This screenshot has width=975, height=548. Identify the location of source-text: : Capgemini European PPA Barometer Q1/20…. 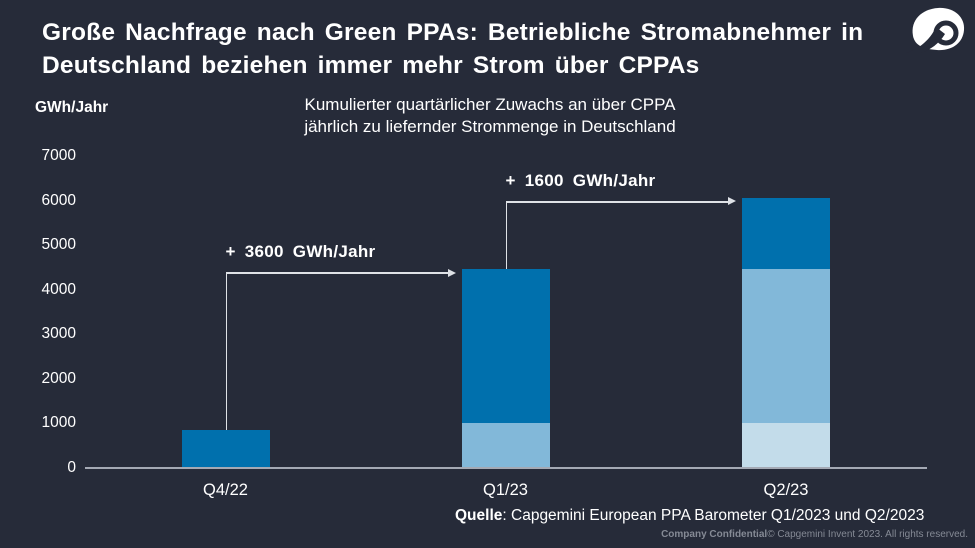
(713, 515).